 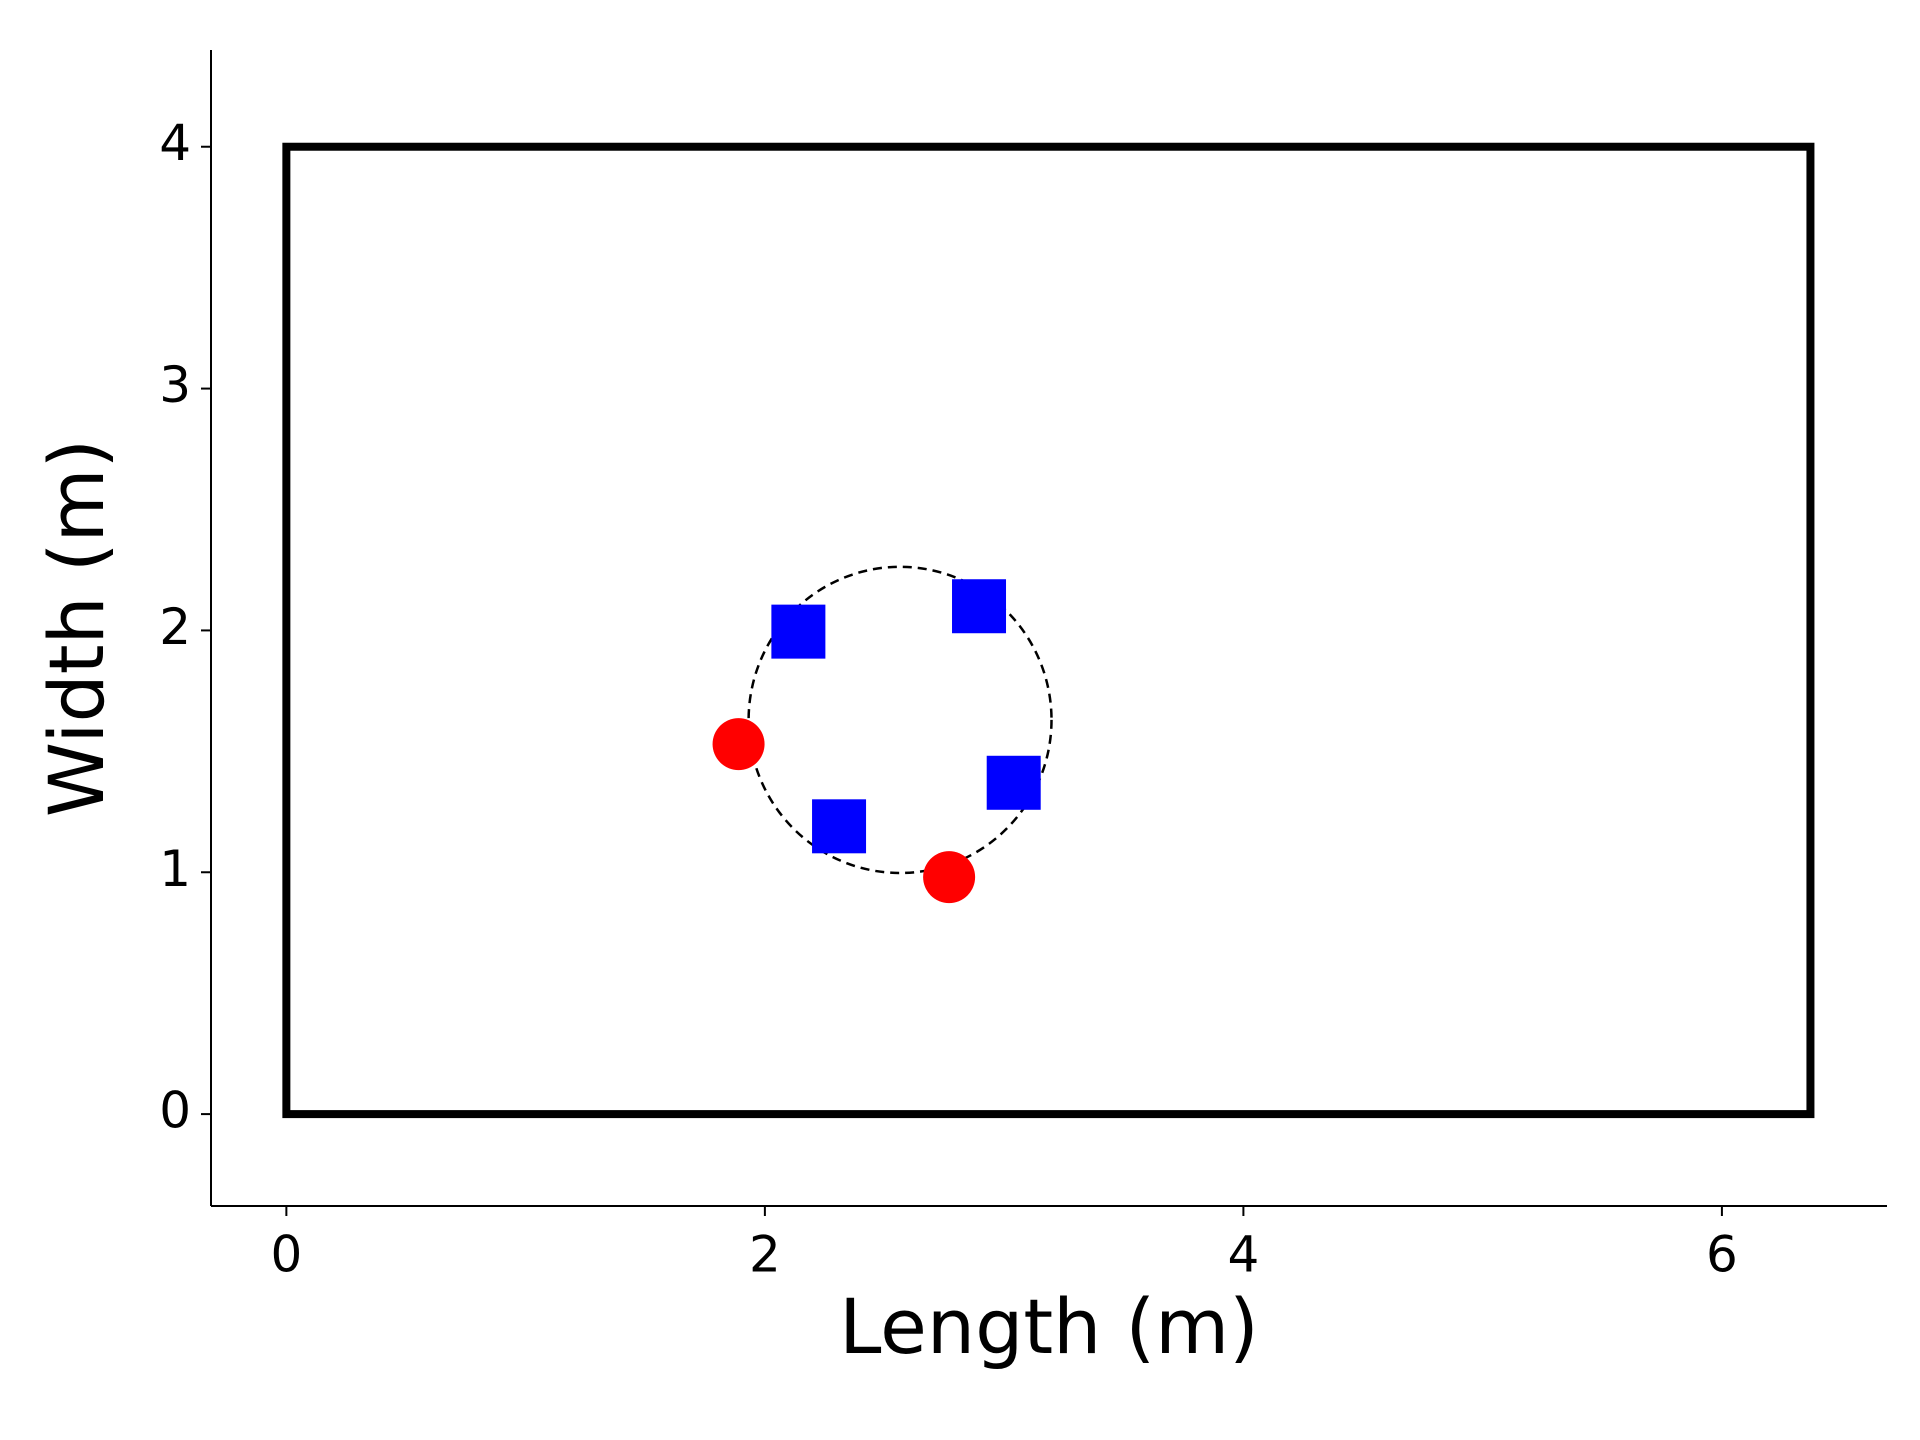 I want to click on x-tick-label: 6, so click(x=1722, y=1255).